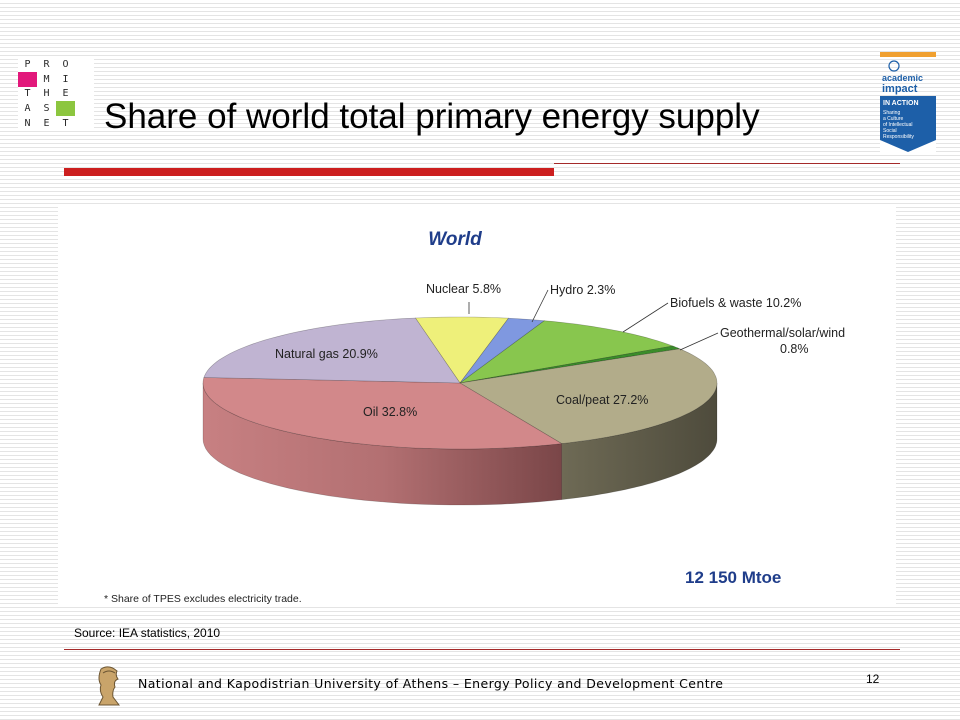 Image resolution: width=960 pixels, height=720 pixels. I want to click on slice-label-0: Nuclear 5.8%, so click(463, 289).